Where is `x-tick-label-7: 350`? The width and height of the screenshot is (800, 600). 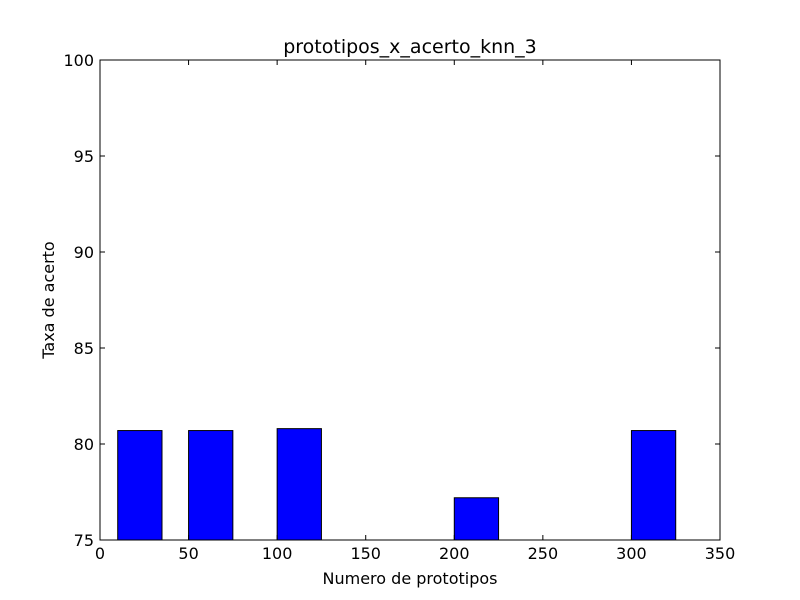 x-tick-label-7: 350 is located at coordinates (720, 553).